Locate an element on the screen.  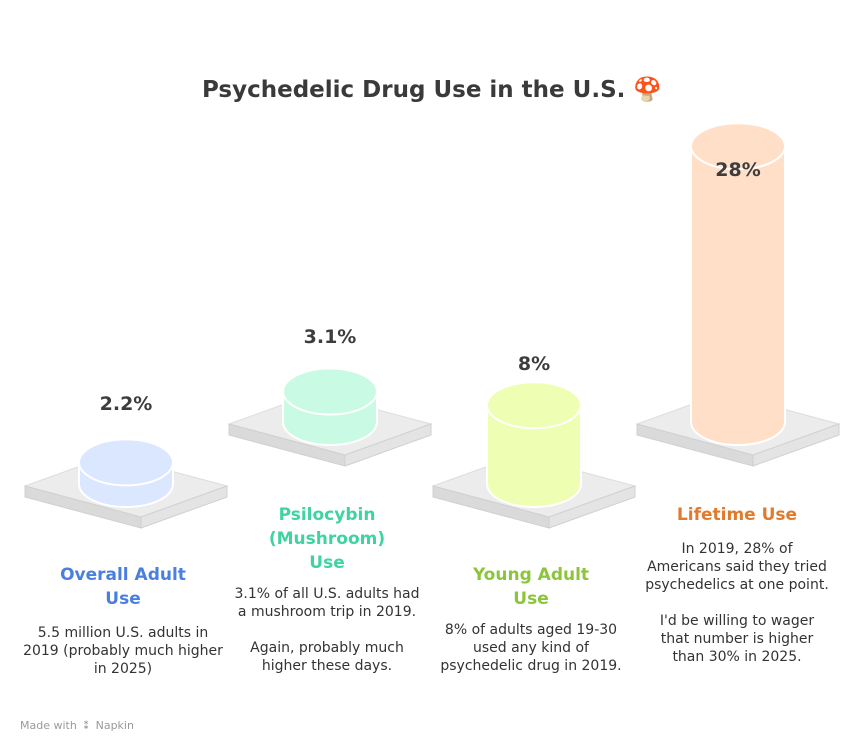
bar-top-psilocybin is located at coordinates (330, 391).